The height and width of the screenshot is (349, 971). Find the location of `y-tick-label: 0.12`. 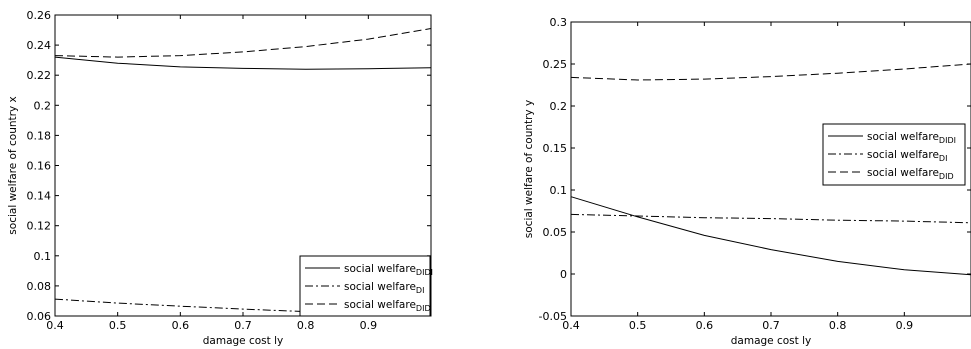

y-tick-label: 0.12 is located at coordinates (39, 226).